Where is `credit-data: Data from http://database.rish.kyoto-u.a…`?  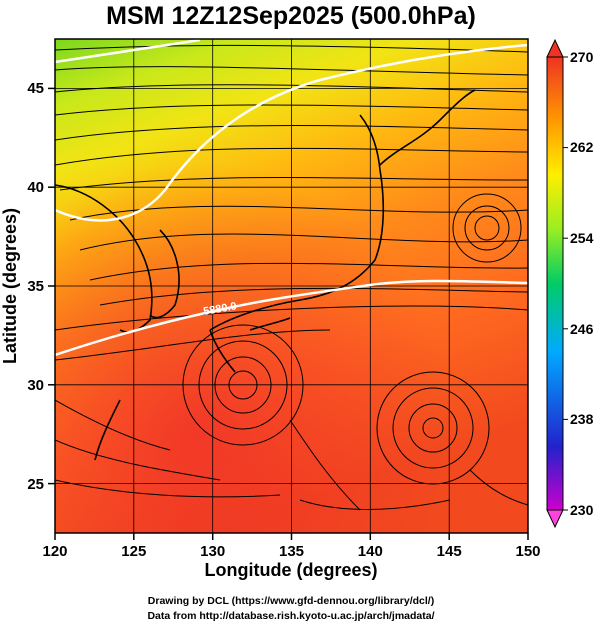 credit-data: Data from http://database.rish.kyoto-u.a… is located at coordinates (290, 616).